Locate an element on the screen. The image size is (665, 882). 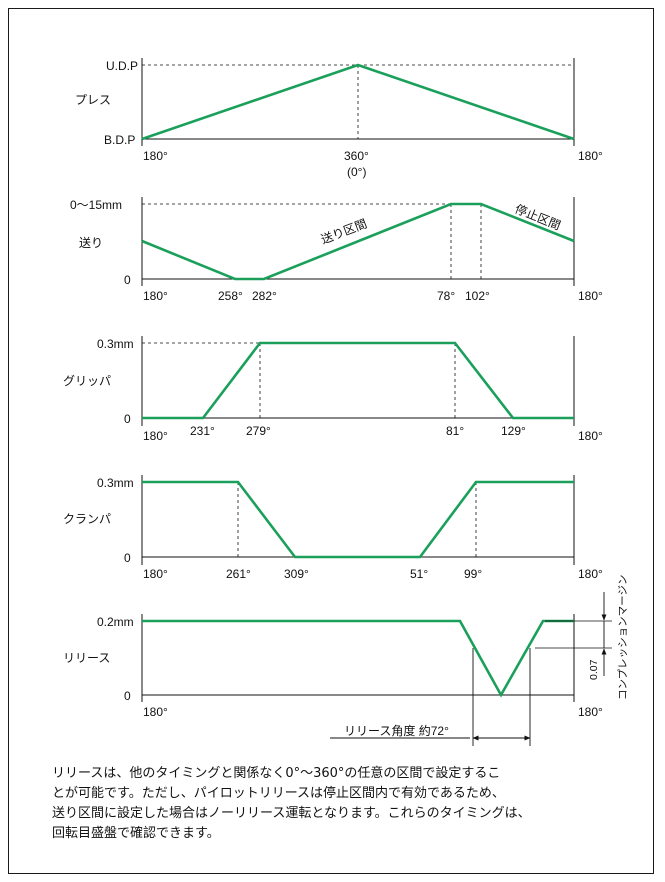
clamper-wave is located at coordinates (358, 519).